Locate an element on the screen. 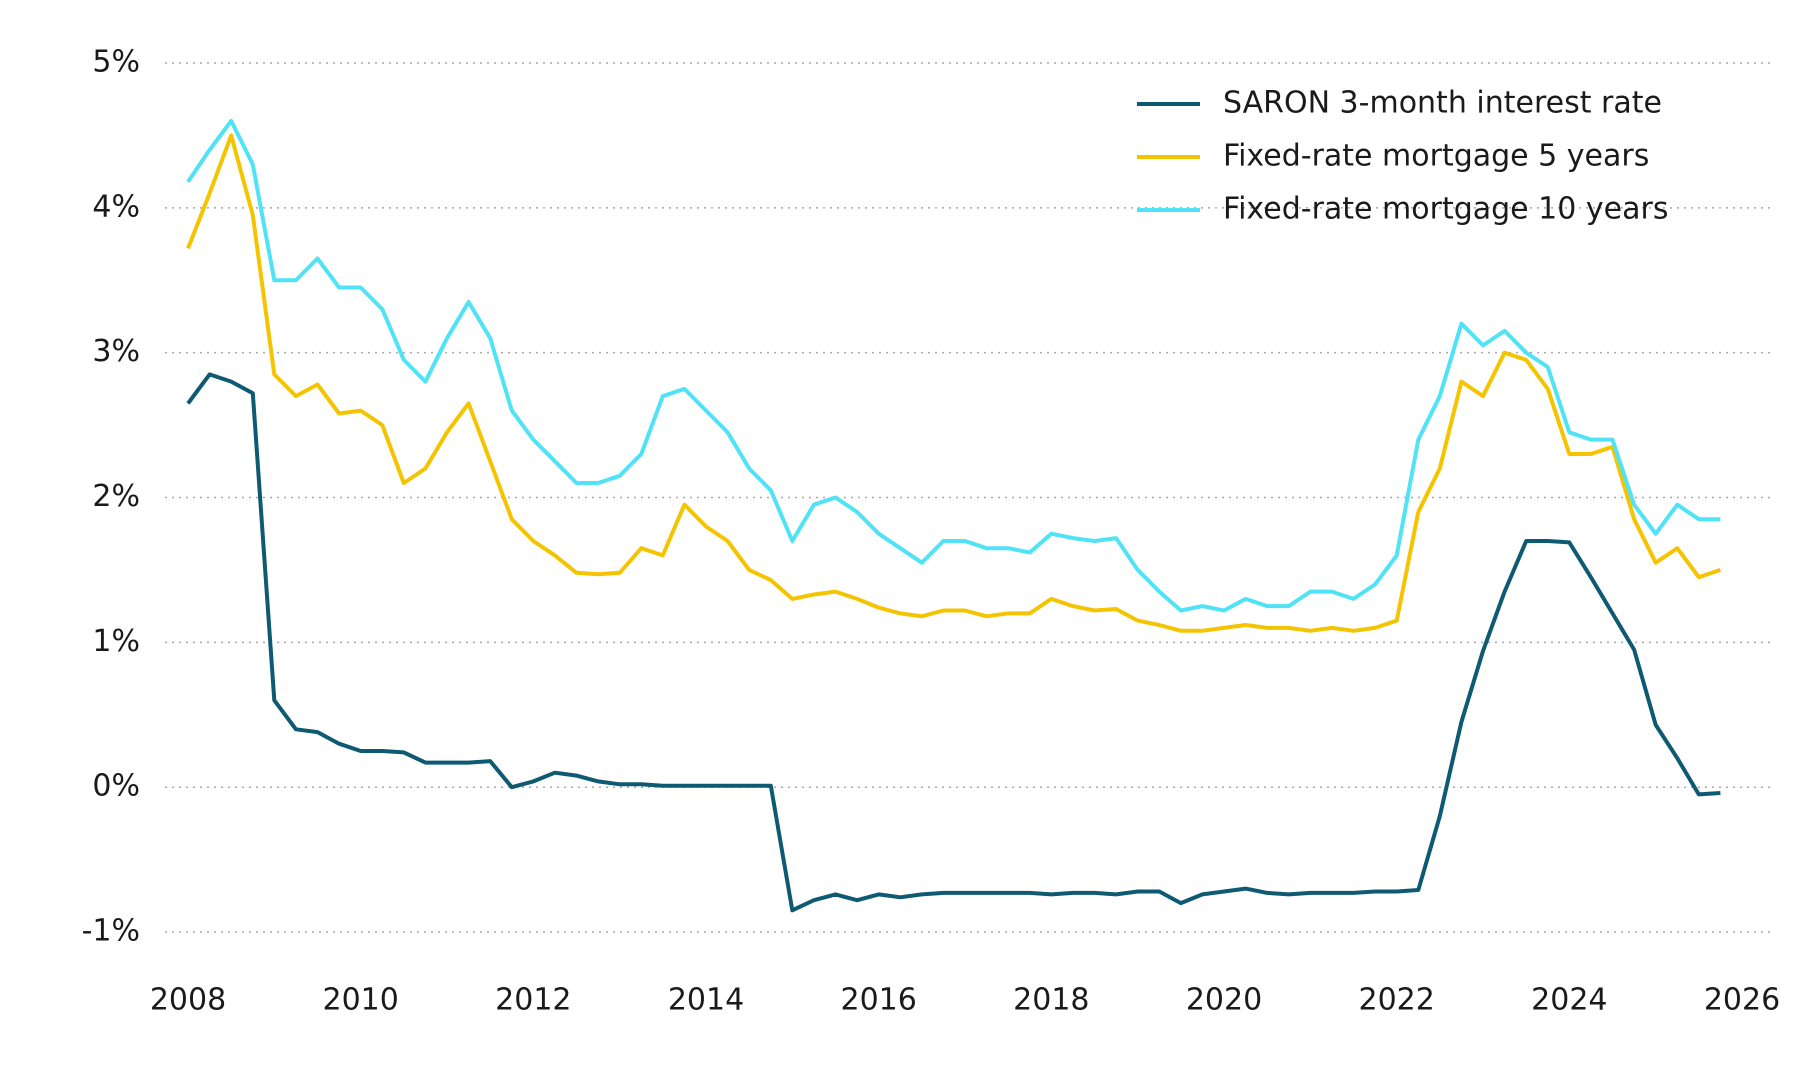 The image size is (1800, 1080). x-tick-label: 2014 is located at coordinates (706, 1000).